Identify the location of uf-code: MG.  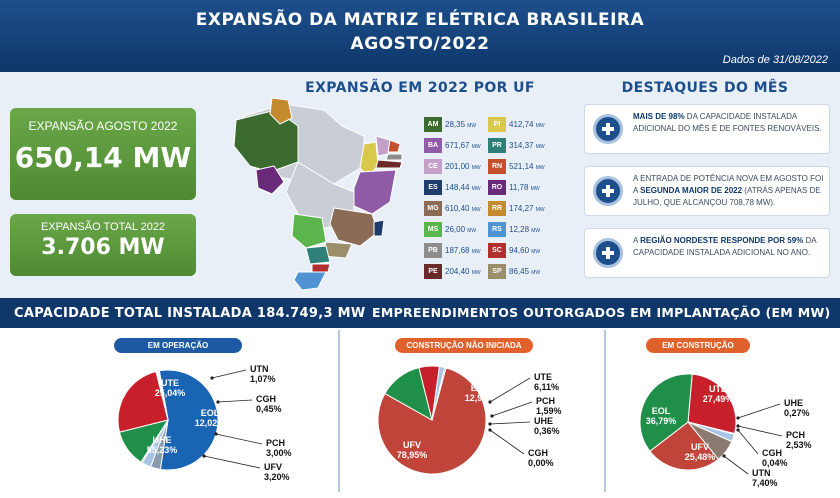
(433, 208).